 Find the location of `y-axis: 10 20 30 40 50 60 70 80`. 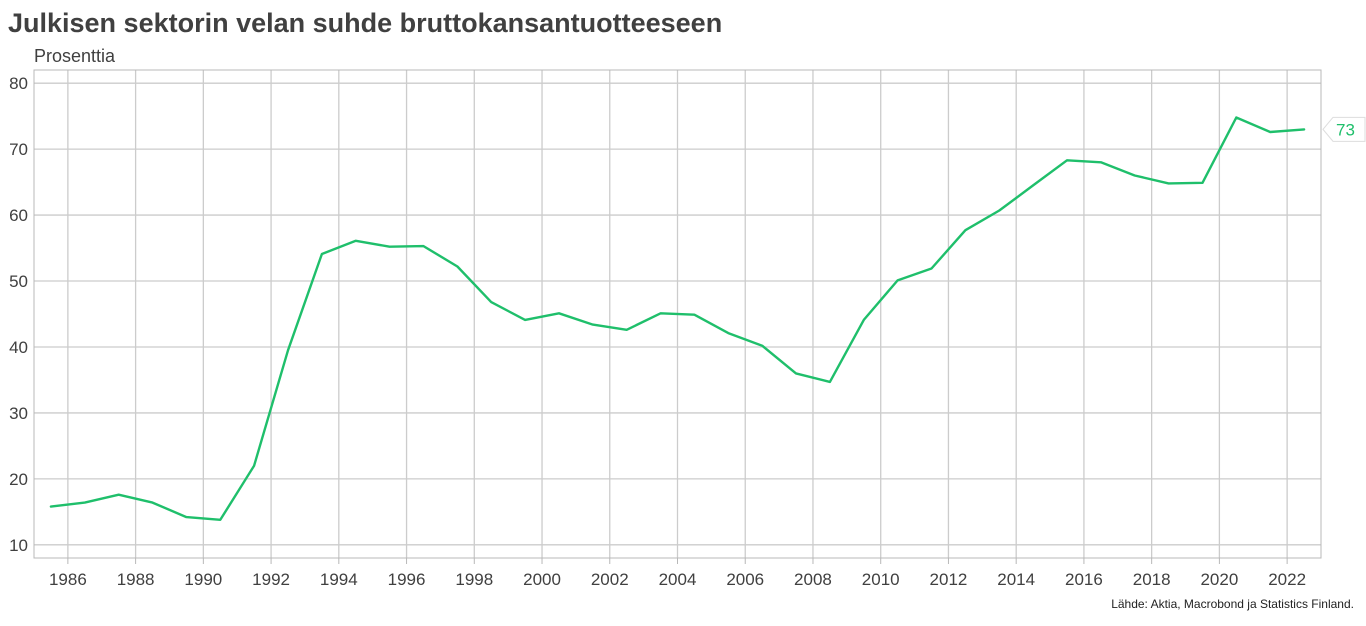

y-axis: 10 20 30 40 50 60 70 80 is located at coordinates (18, 314).